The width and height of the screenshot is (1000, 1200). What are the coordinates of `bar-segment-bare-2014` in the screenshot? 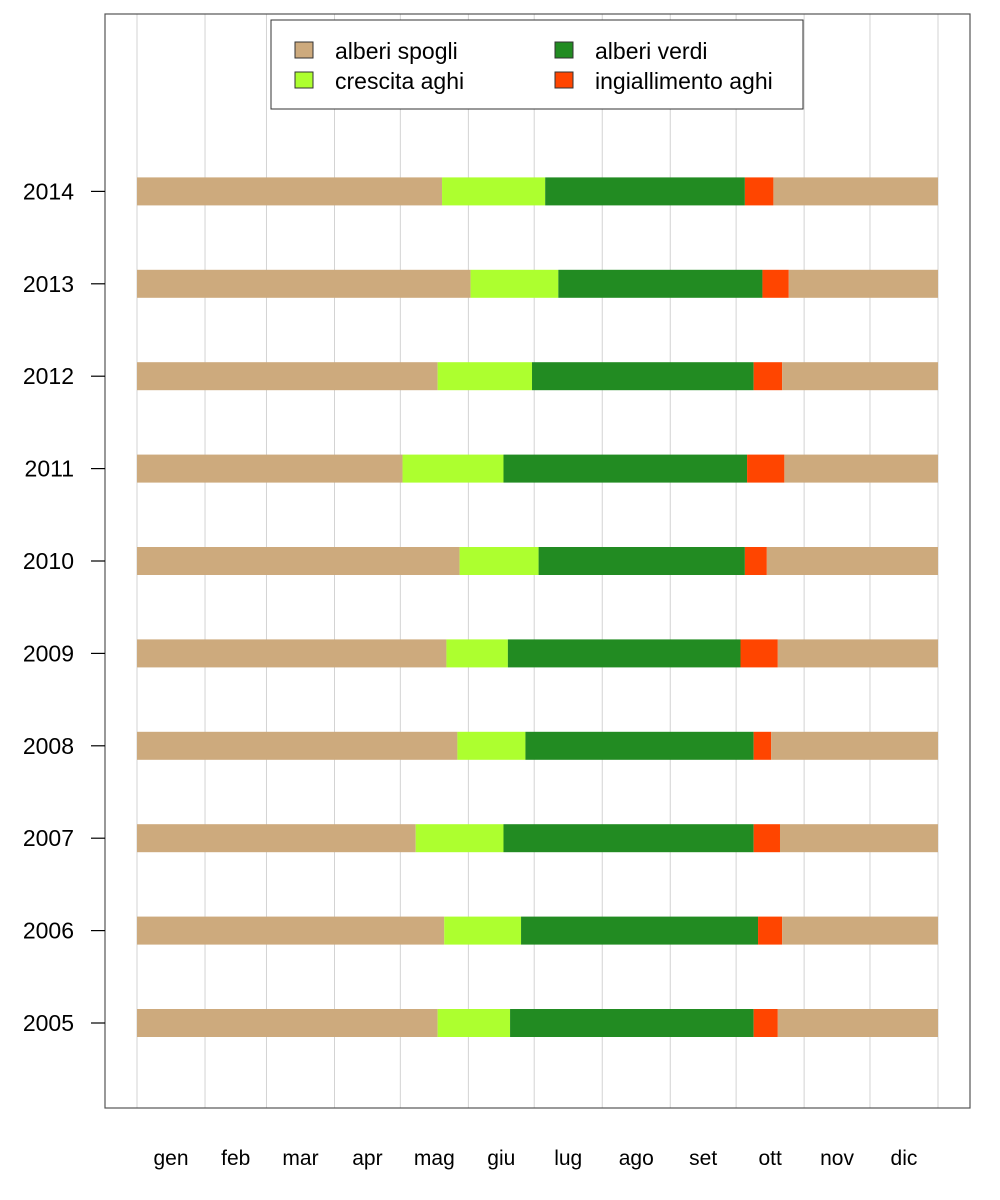 It's located at (290, 191).